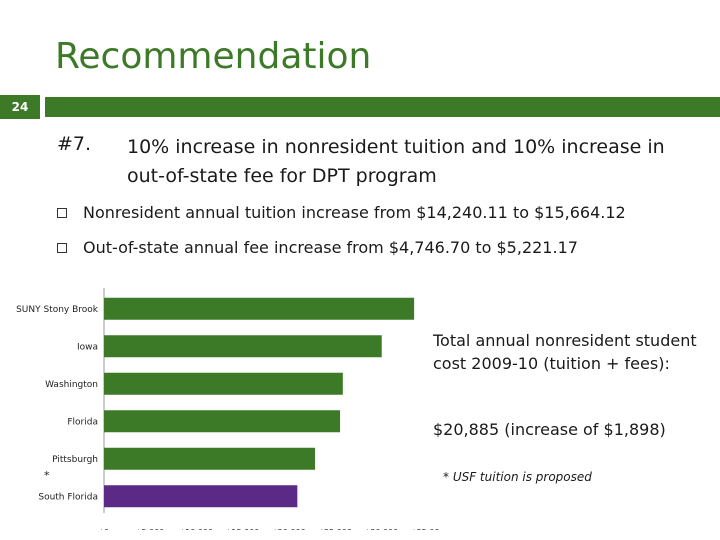  Describe the element at coordinates (68, 497) in the screenshot. I see `category-label: South Florida` at that location.